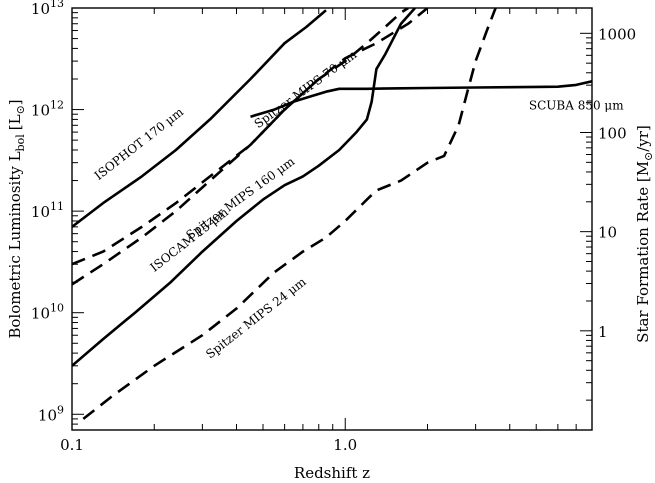  Describe the element at coordinates (576, 106) in the screenshot. I see `series-label-5: SCUBA 850 μm` at that location.